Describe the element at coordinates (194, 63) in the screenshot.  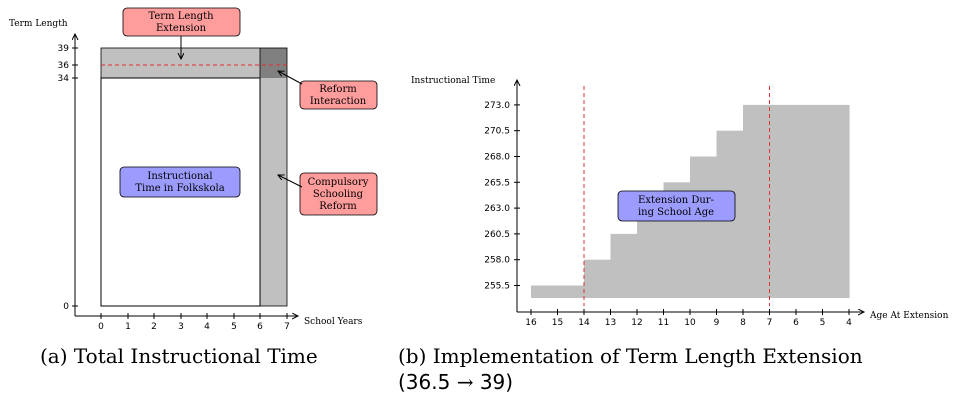
I see `term-extension-band` at that location.